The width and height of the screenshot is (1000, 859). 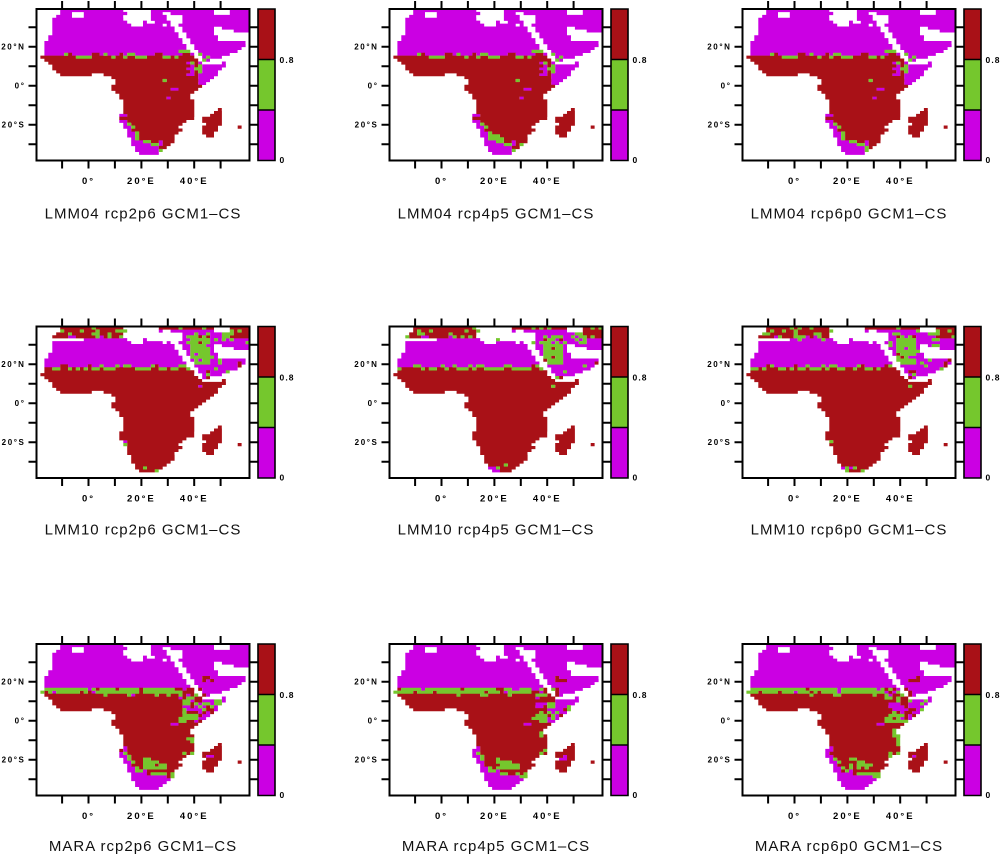 What do you see at coordinates (849, 846) in the screenshot?
I see `svg-text: MARA rcp6p0 GCM1–CS` at bounding box center [849, 846].